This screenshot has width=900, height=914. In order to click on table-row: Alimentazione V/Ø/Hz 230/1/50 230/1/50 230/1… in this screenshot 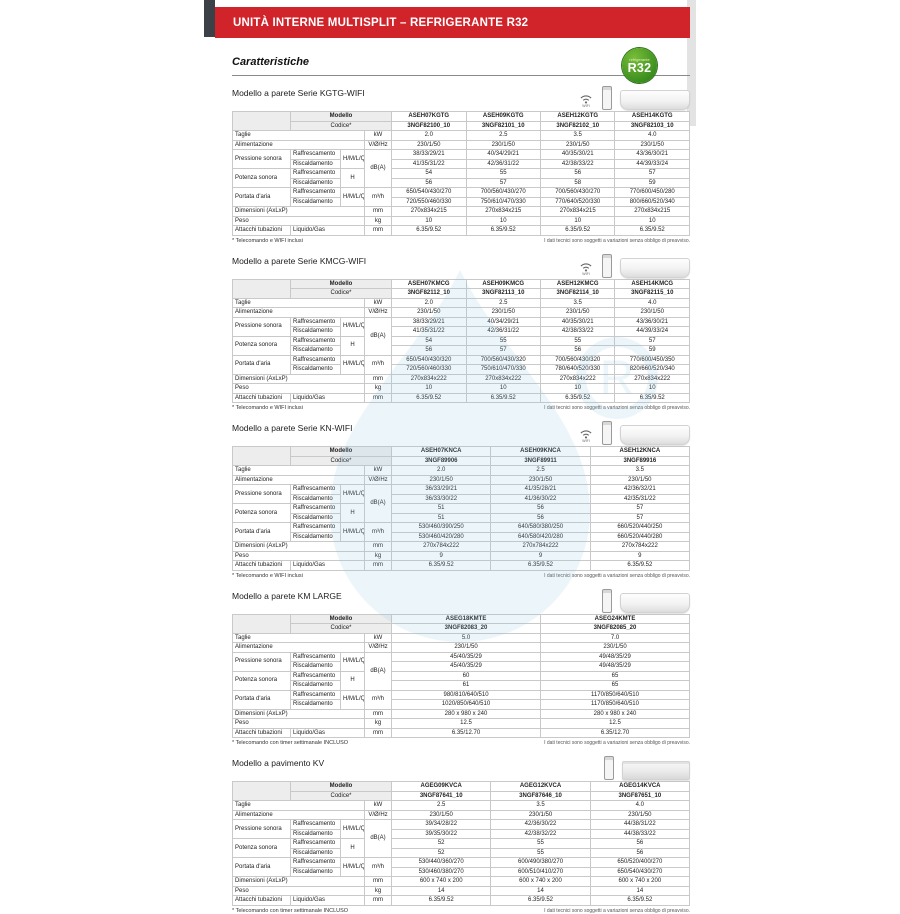, I will do `click(461, 814)`.